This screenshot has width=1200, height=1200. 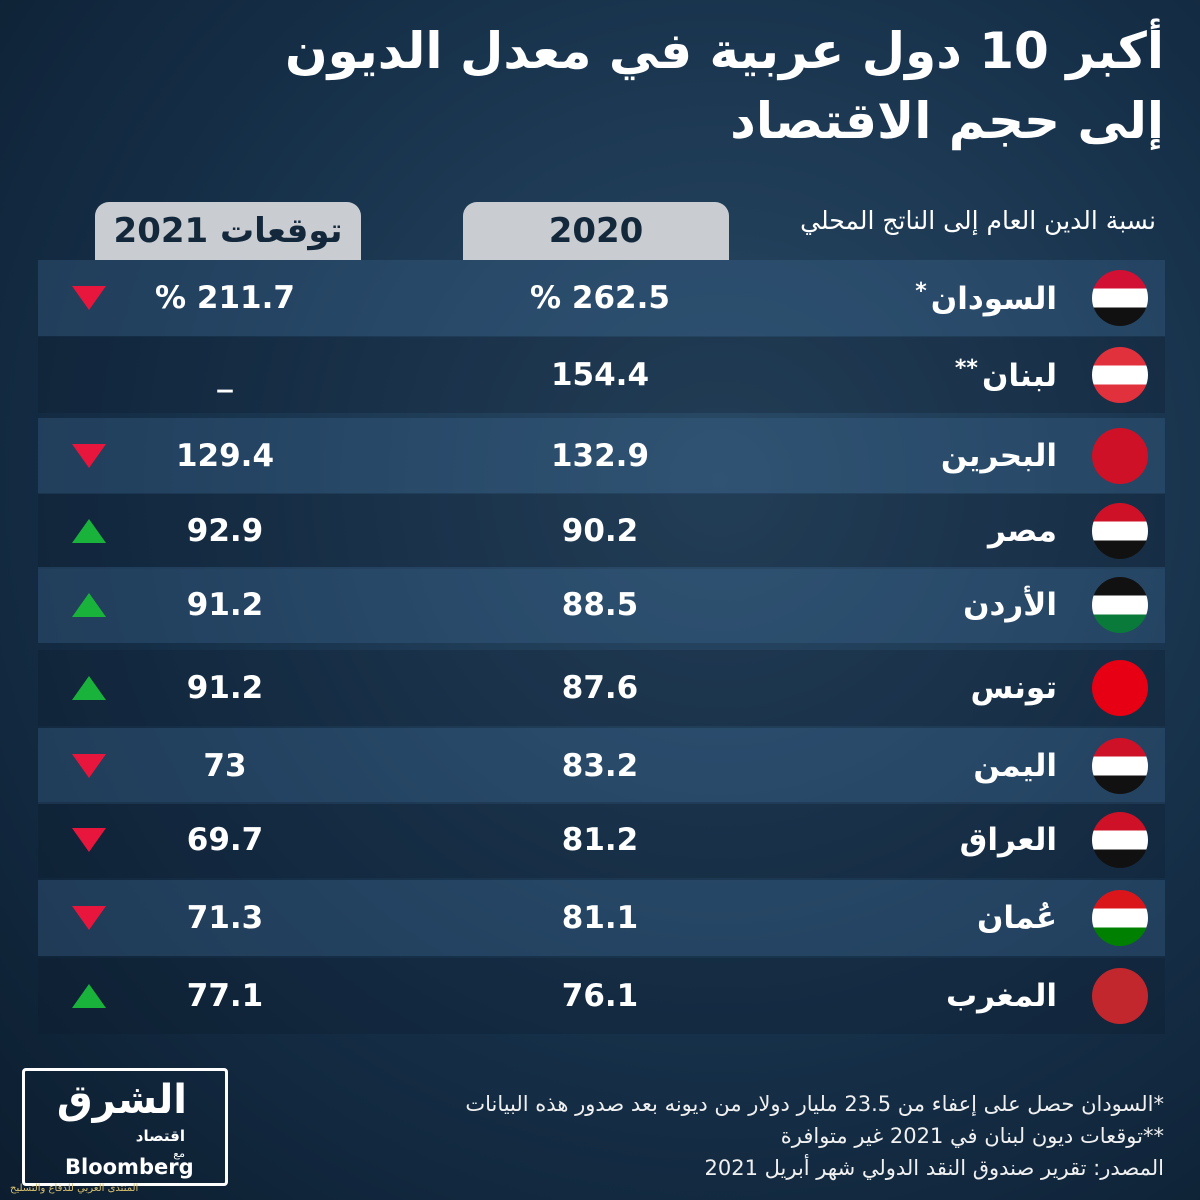 What do you see at coordinates (966, 368) in the screenshot?
I see `note-mark: **` at bounding box center [966, 368].